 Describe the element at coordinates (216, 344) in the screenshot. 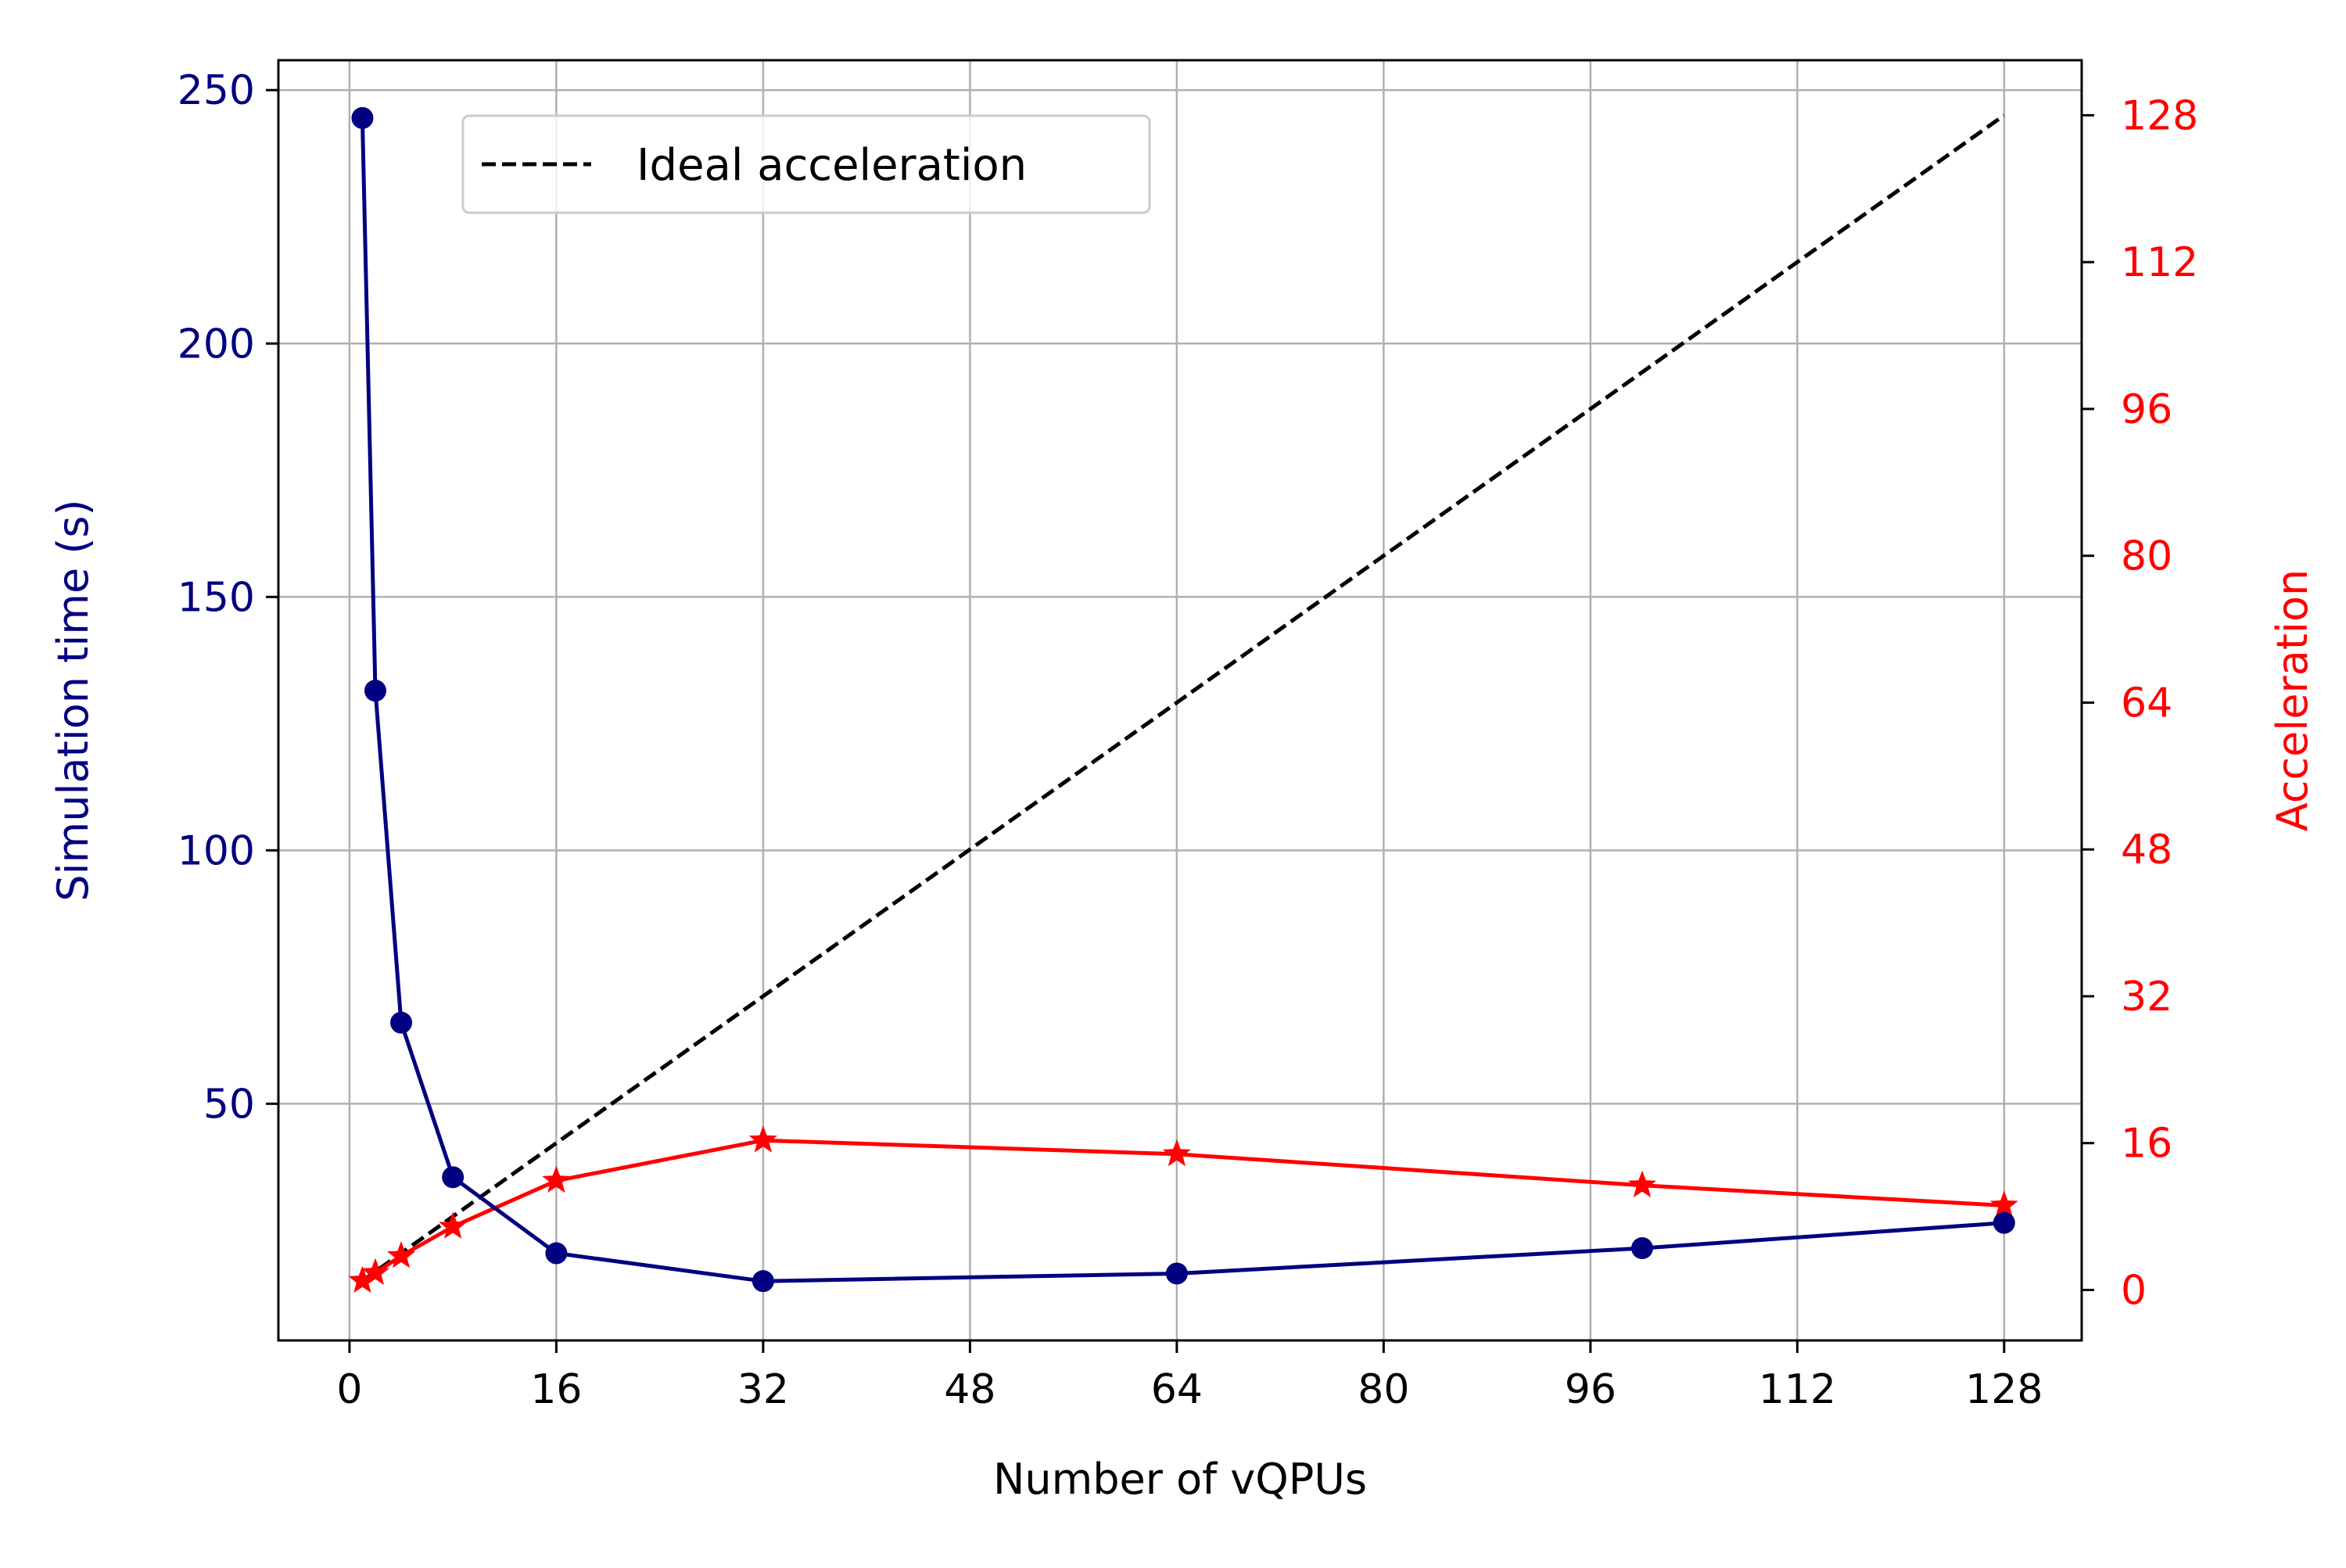

I see `left-y-tick-label: 200` at that location.